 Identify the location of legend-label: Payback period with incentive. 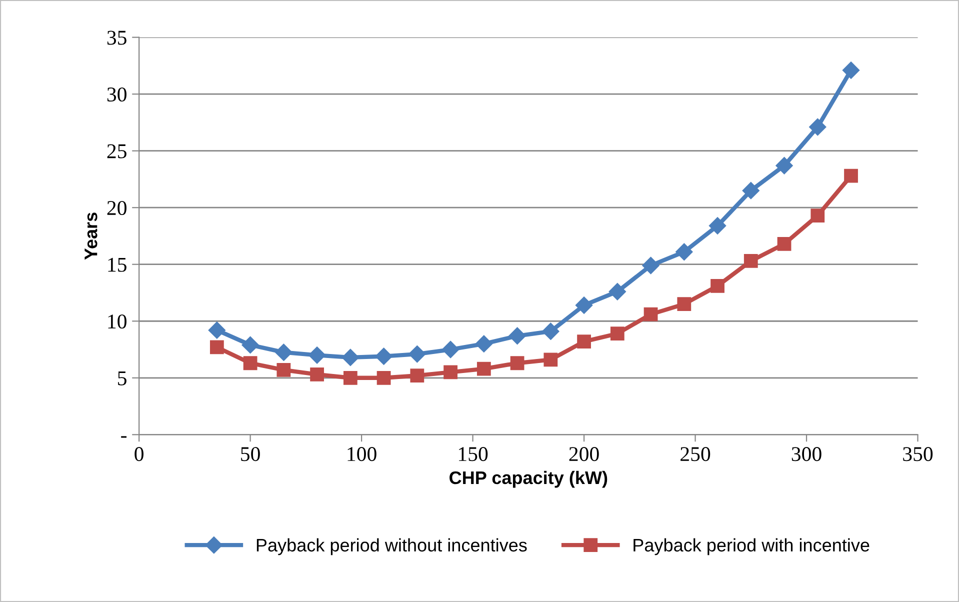
(752, 547).